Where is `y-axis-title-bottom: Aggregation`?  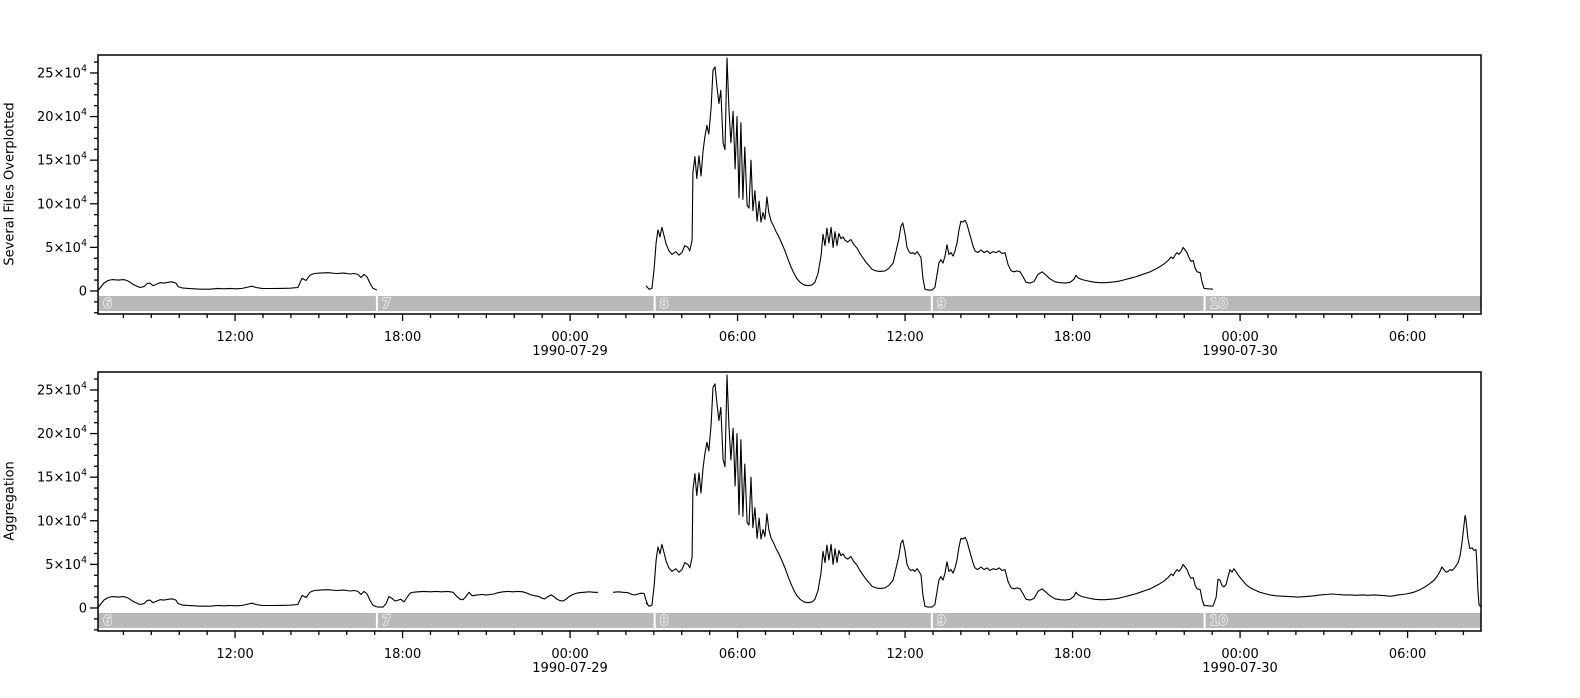 y-axis-title-bottom: Aggregation is located at coordinates (10, 501).